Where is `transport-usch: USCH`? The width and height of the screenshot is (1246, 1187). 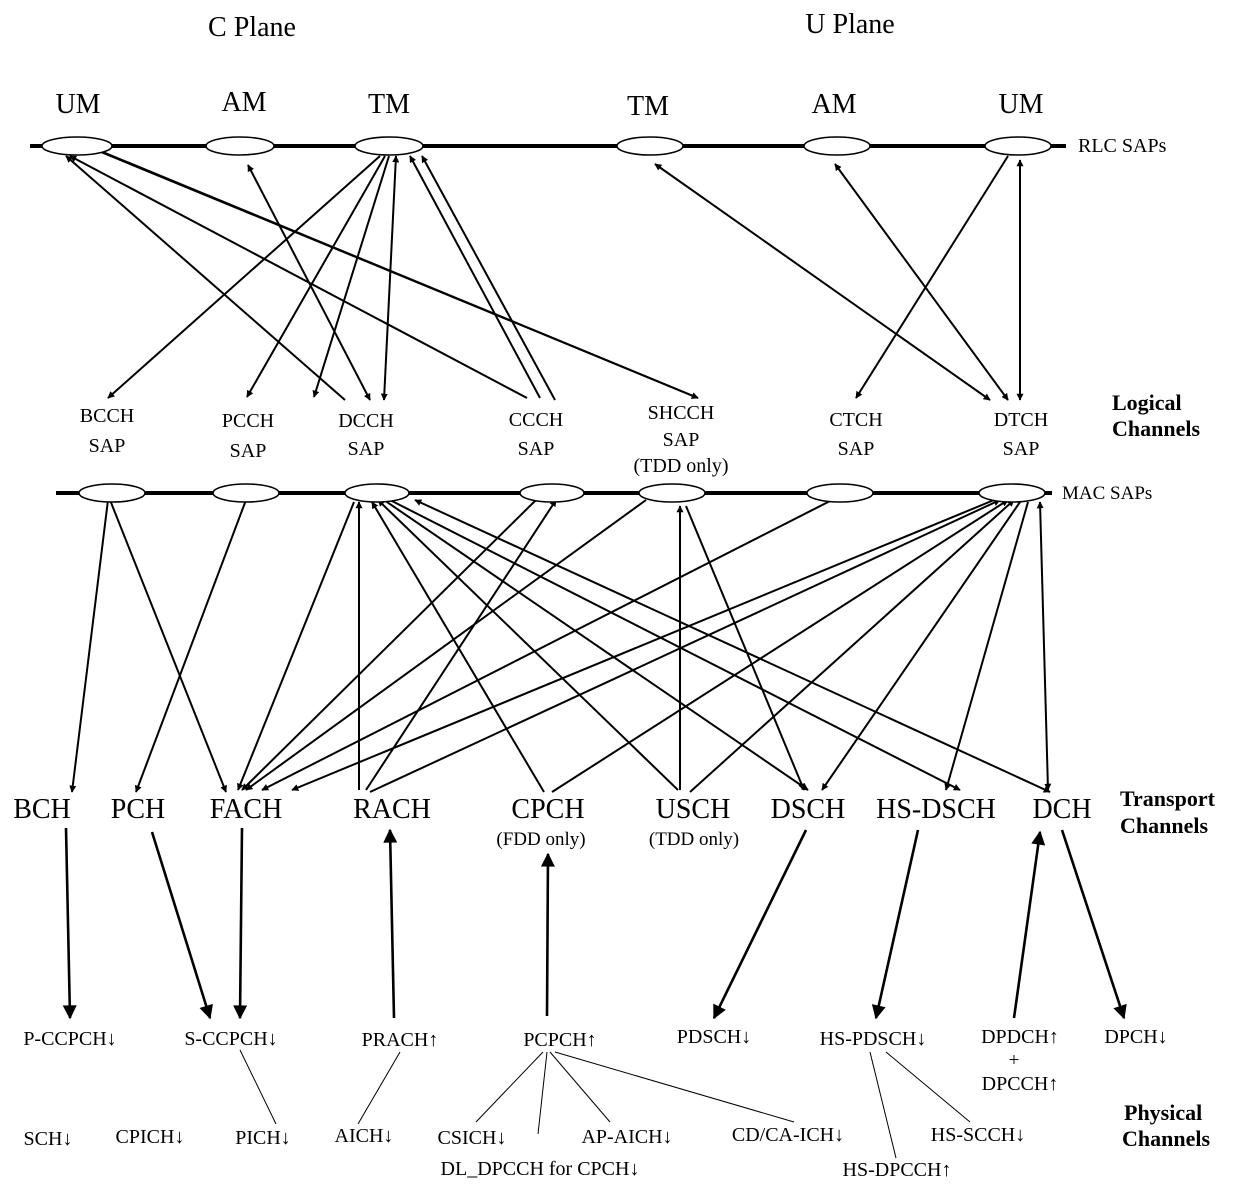 transport-usch: USCH is located at coordinates (693, 809).